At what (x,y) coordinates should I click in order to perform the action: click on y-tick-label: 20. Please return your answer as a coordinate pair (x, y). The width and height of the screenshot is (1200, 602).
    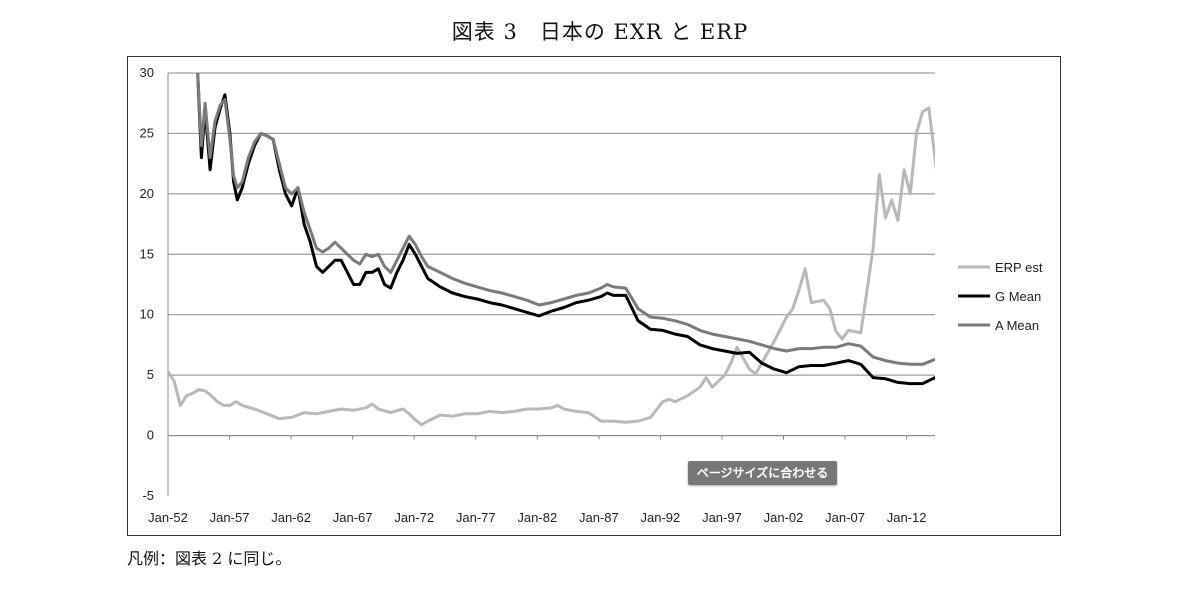
    Looking at the image, I should click on (147, 193).